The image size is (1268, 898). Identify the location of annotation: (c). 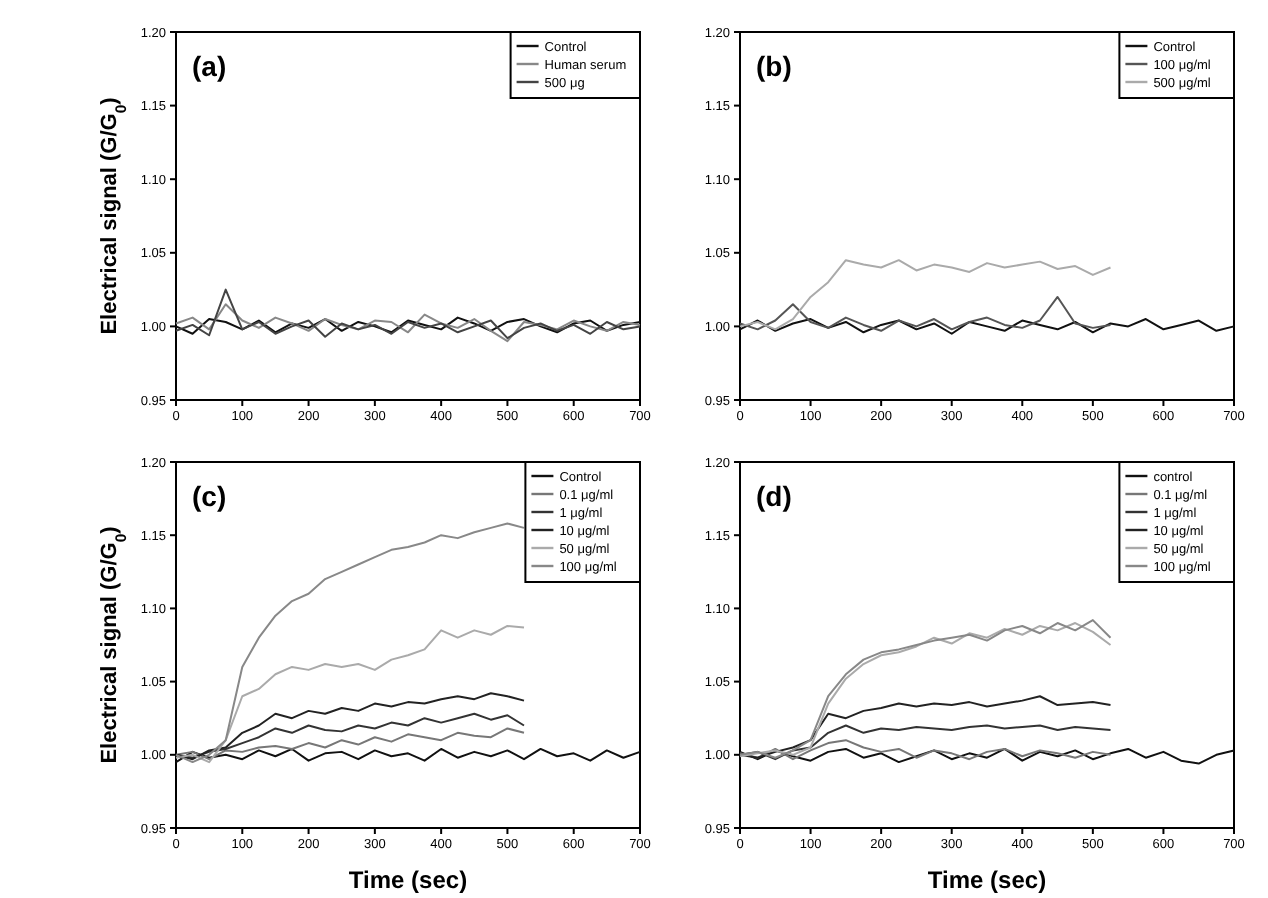
(209, 496).